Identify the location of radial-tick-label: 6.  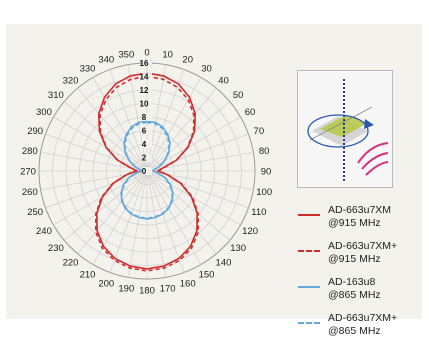
(144, 131).